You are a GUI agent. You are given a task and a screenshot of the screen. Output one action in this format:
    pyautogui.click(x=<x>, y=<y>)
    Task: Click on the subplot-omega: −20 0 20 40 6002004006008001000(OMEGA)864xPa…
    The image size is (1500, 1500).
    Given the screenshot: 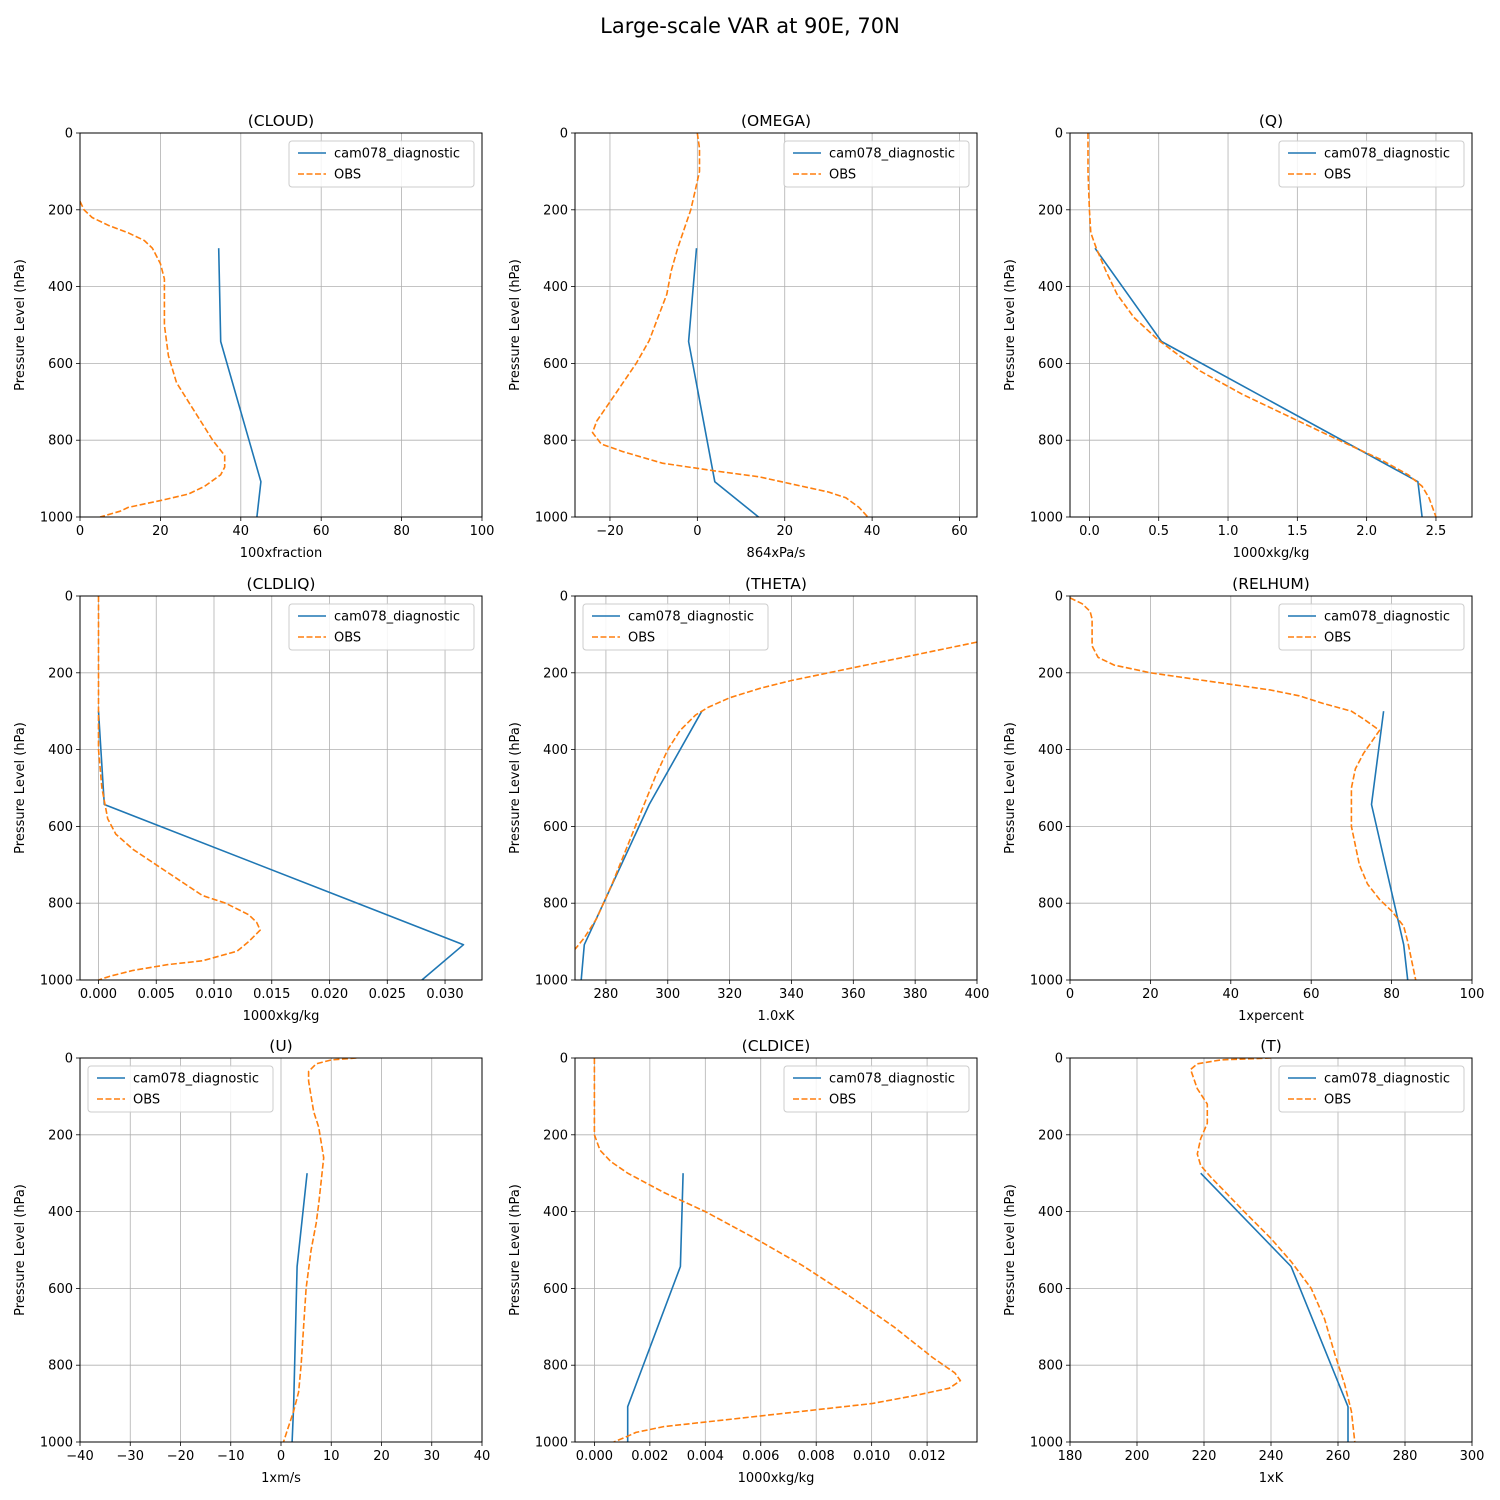 What is the action you would take?
    pyautogui.click(x=743, y=336)
    